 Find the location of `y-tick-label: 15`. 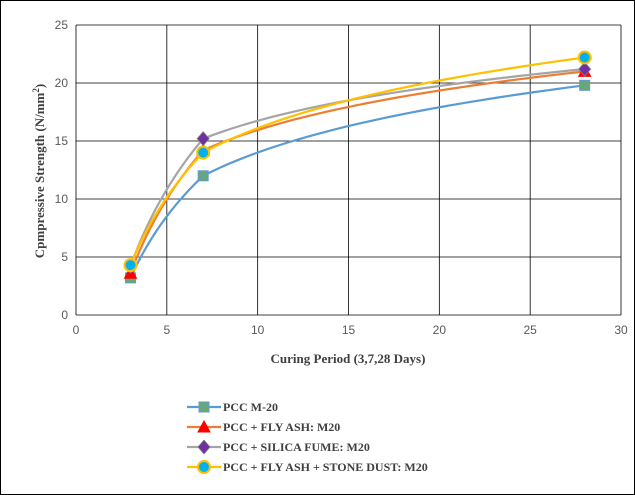

y-tick-label: 15 is located at coordinates (62, 141).